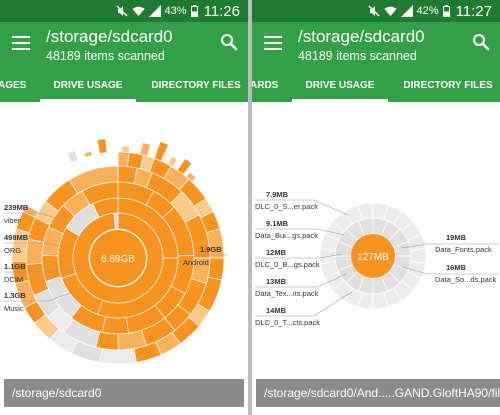 This screenshot has width=500, height=415. I want to click on status-bar: 42% 11:27, so click(376, 11).